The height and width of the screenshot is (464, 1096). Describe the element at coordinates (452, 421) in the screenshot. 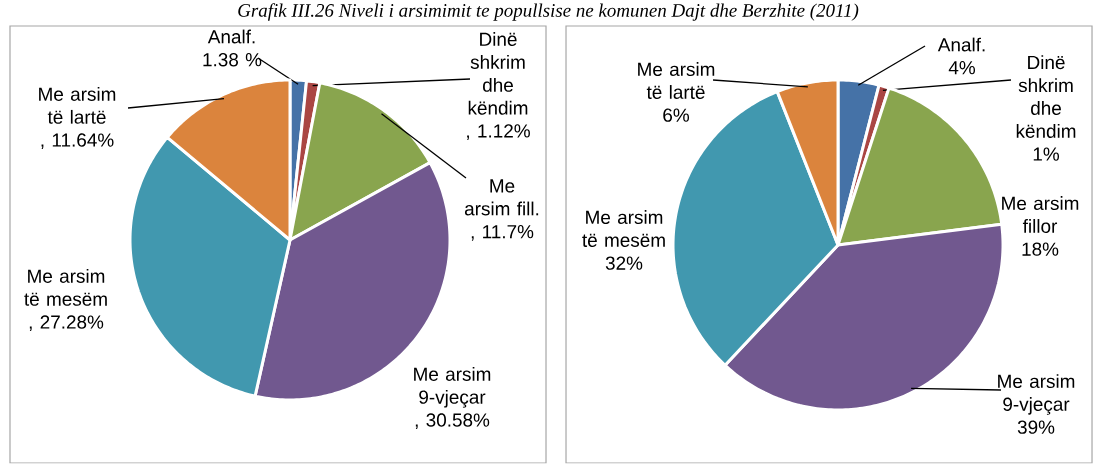

I see `data-label: , 30.58%` at that location.